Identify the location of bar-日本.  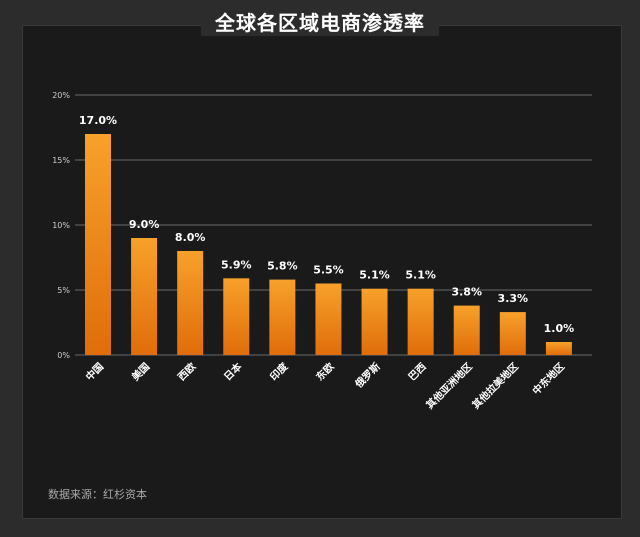
(236, 316).